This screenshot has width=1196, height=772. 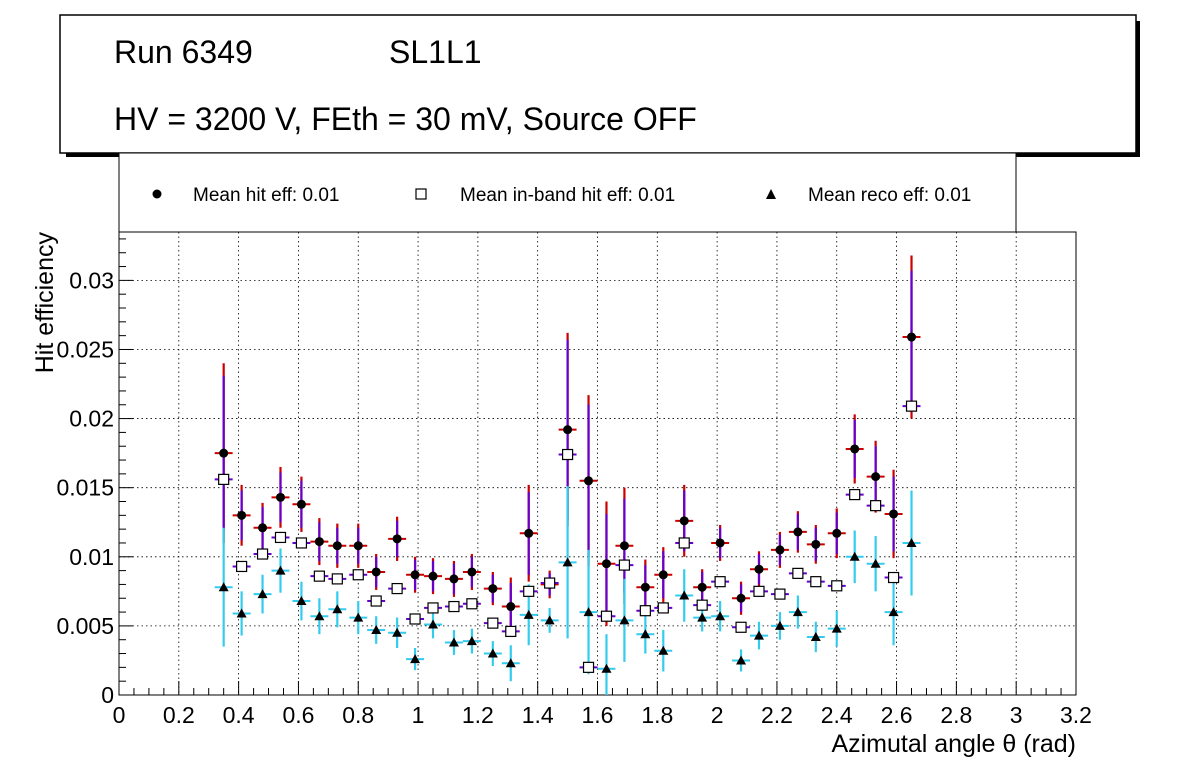 I want to click on y-tick-label: 0.025, so click(x=85, y=349).